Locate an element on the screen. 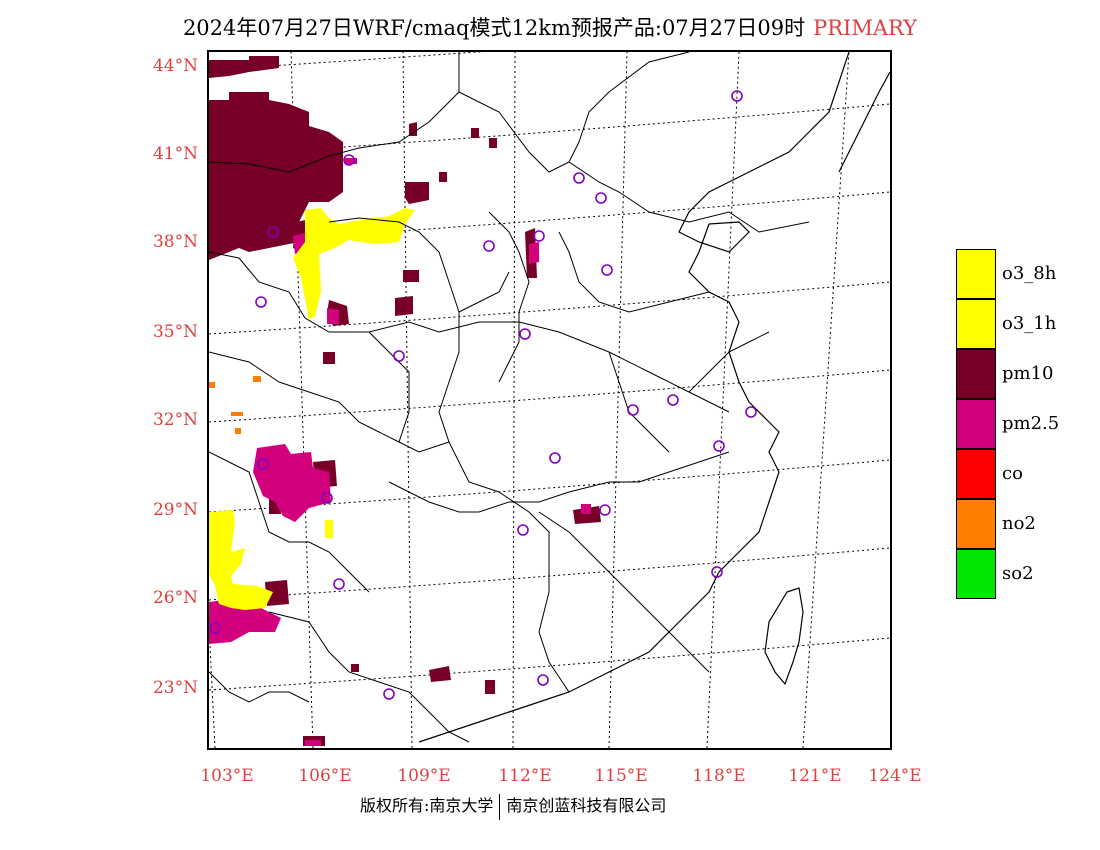 The image size is (1100, 850). lat-label-26n: 26°N is located at coordinates (175, 598).